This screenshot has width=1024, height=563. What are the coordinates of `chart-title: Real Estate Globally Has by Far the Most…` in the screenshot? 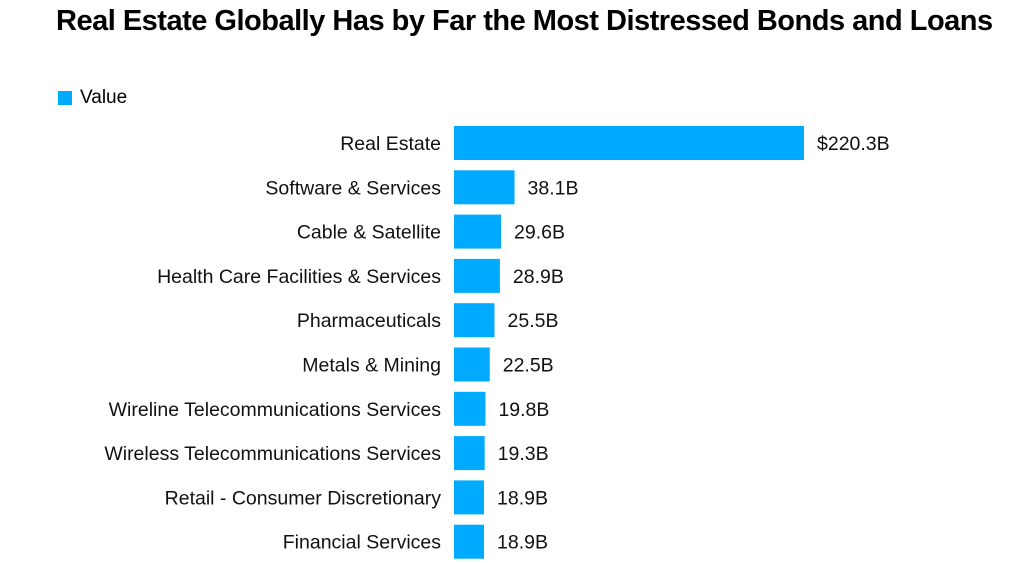 It's located at (524, 21).